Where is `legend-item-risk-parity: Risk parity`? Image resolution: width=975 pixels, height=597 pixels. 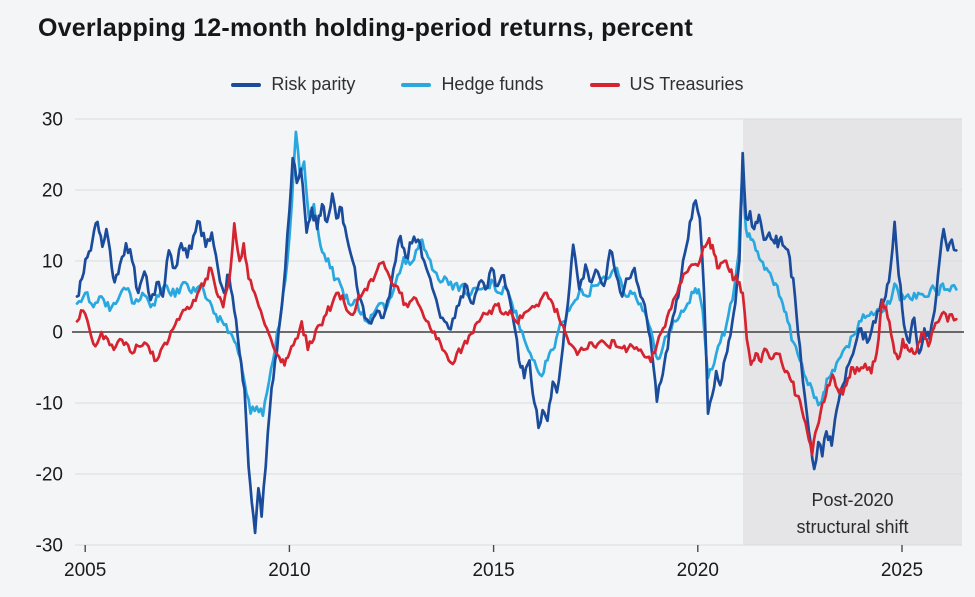
legend-item-risk-parity: Risk parity is located at coordinates (293, 84).